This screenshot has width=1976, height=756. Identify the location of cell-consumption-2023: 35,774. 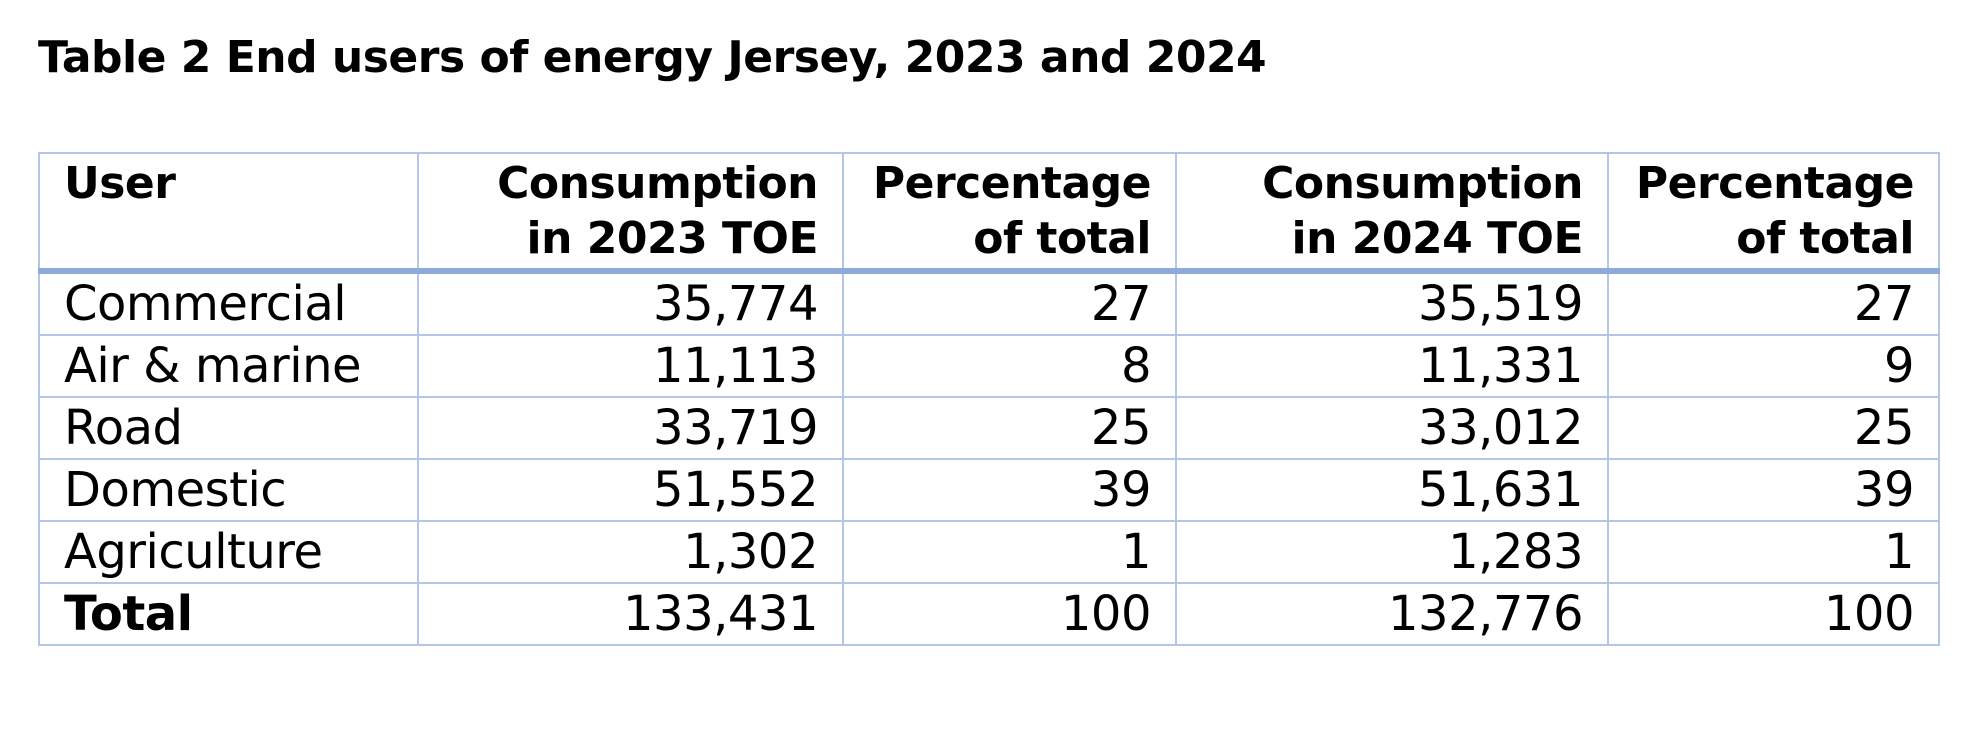
(630, 303).